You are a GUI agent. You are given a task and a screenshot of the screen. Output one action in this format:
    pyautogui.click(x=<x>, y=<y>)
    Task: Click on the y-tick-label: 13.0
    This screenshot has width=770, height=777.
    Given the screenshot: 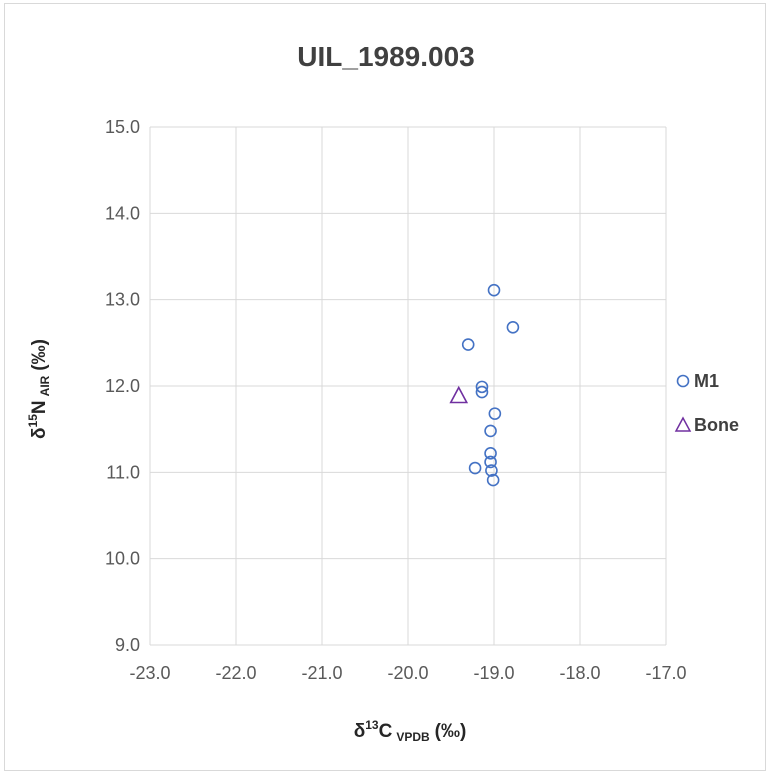 What is the action you would take?
    pyautogui.click(x=122, y=300)
    